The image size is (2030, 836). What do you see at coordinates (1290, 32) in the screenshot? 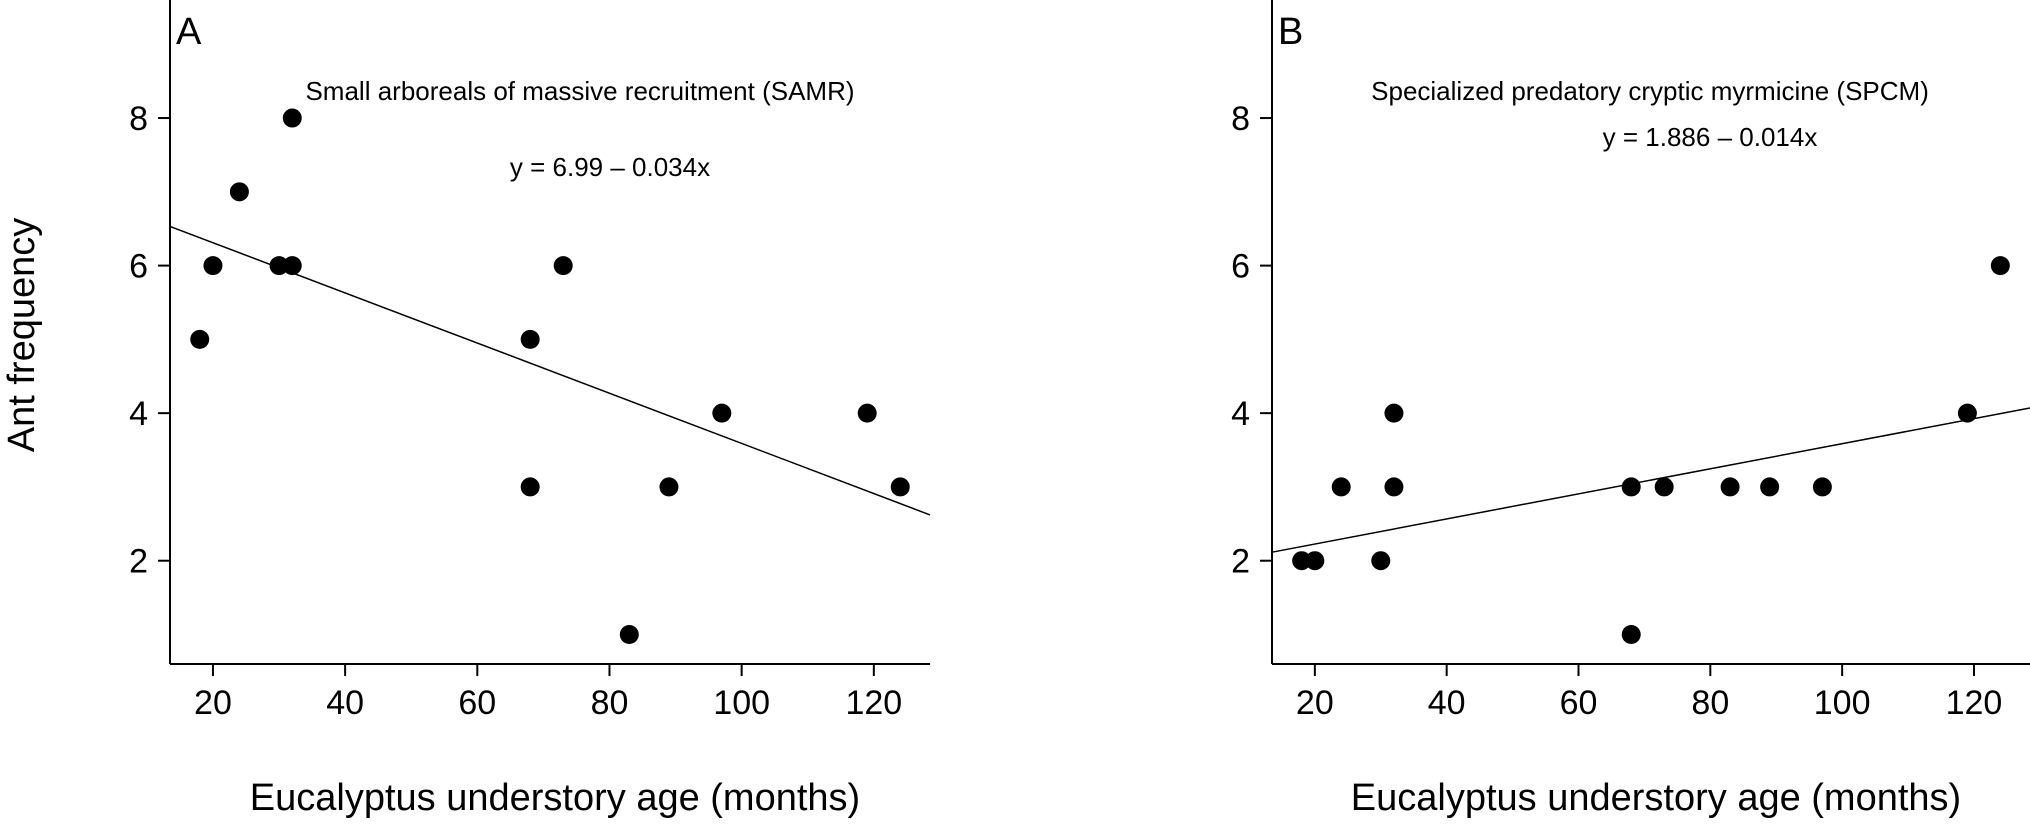
I see `panel-letter: B` at bounding box center [1290, 32].